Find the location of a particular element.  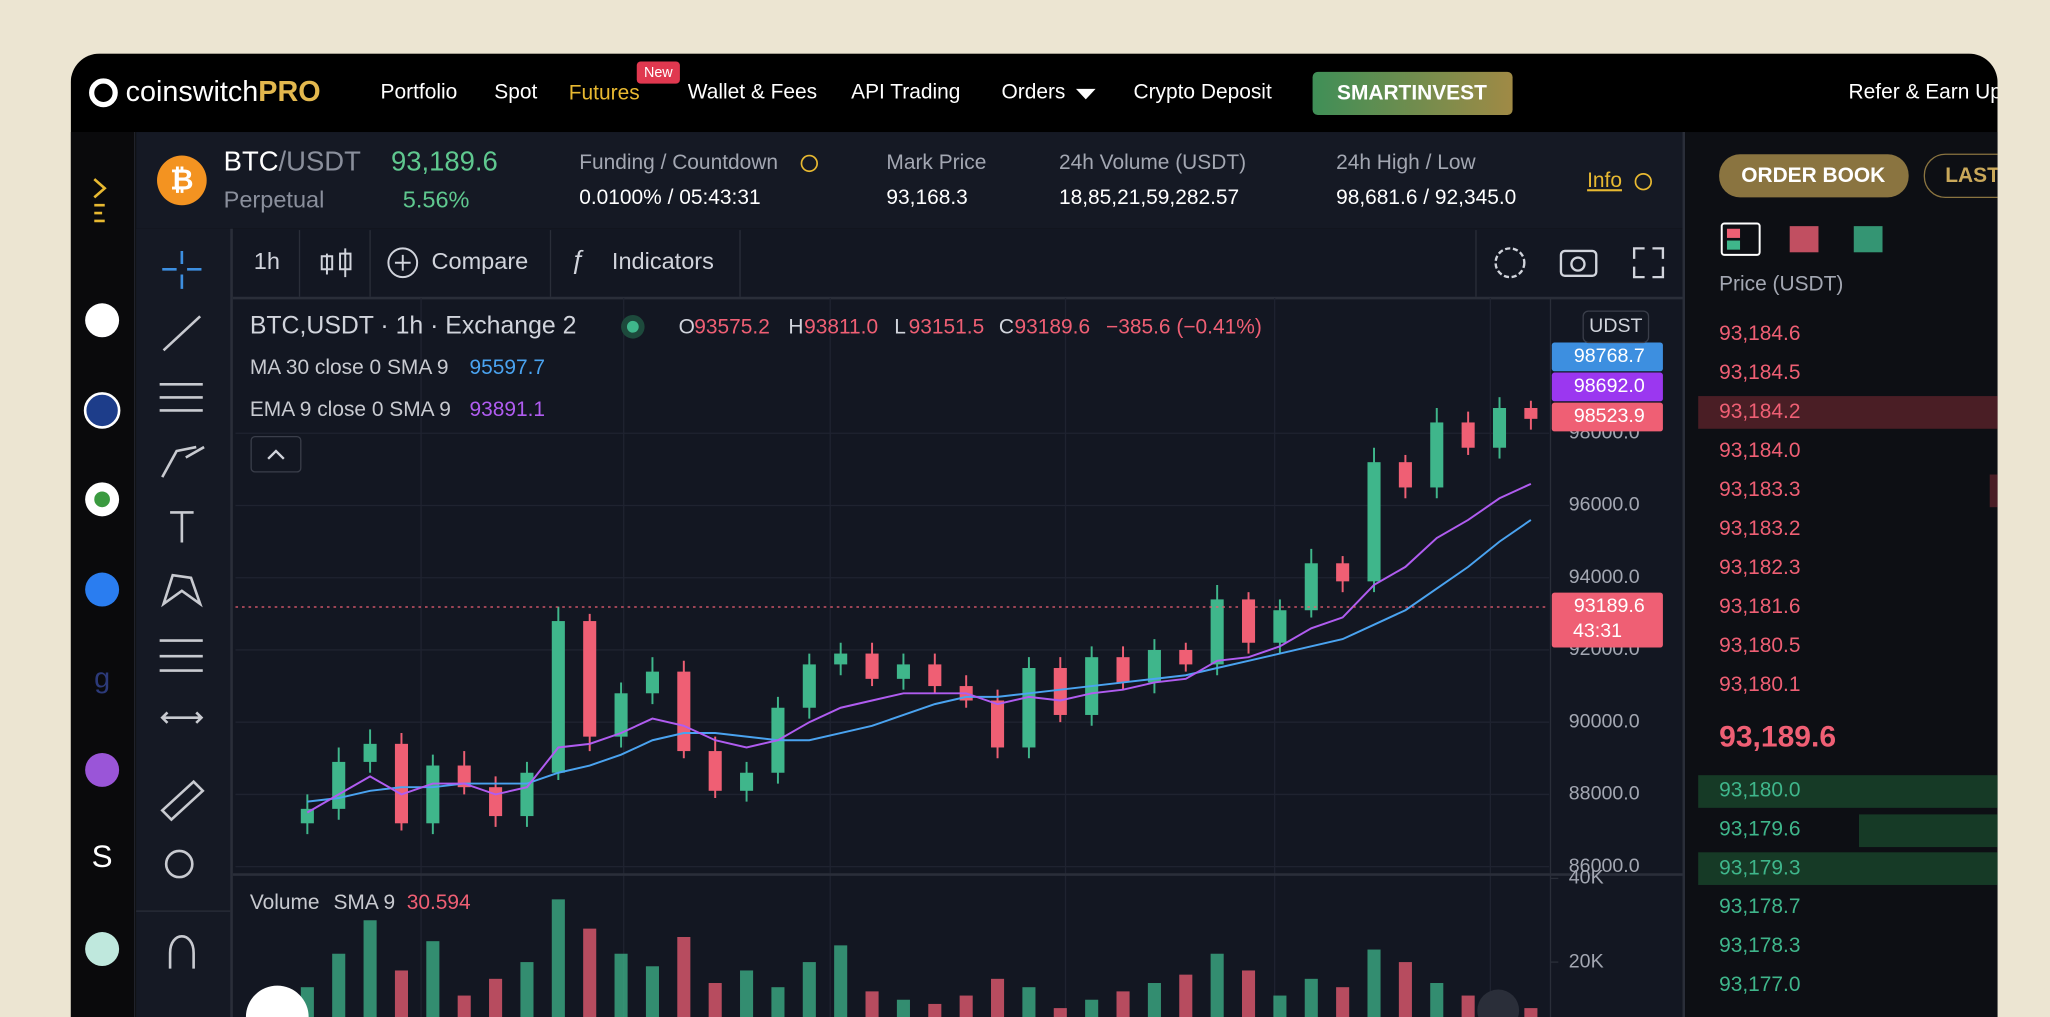

ask-price: 93,182.3 is located at coordinates (1759, 567).